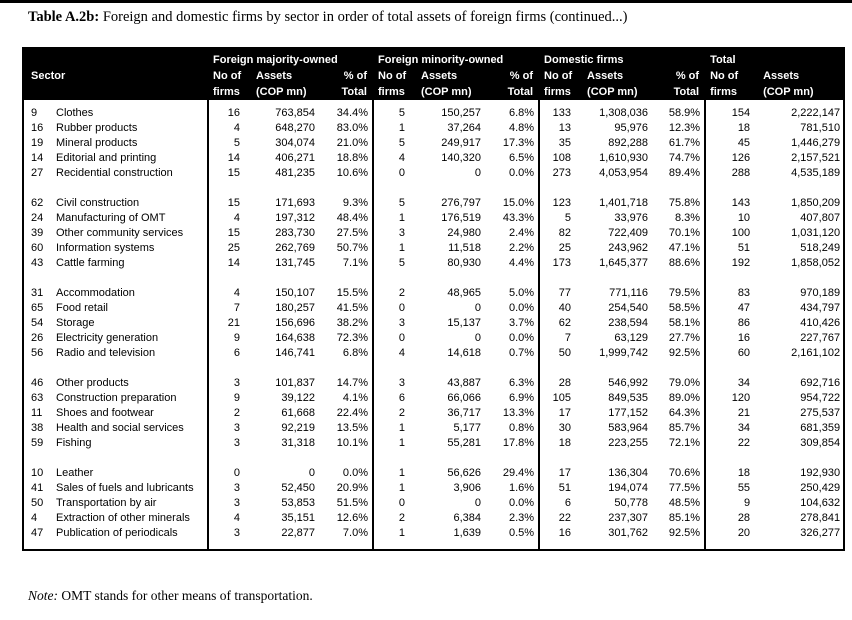  What do you see at coordinates (561, 473) in the screenshot?
I see `dom-no-of-firms: 17` at bounding box center [561, 473].